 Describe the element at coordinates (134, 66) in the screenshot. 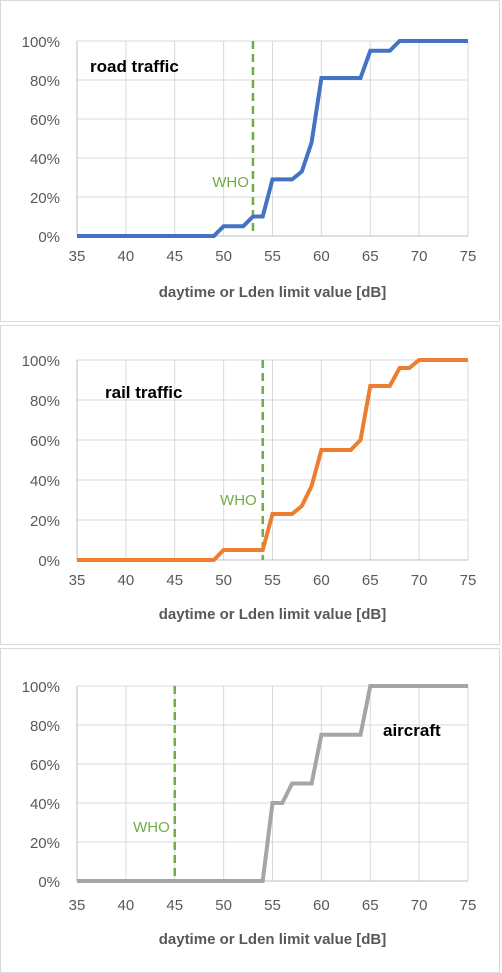

I see `series-label: road traffic` at that location.